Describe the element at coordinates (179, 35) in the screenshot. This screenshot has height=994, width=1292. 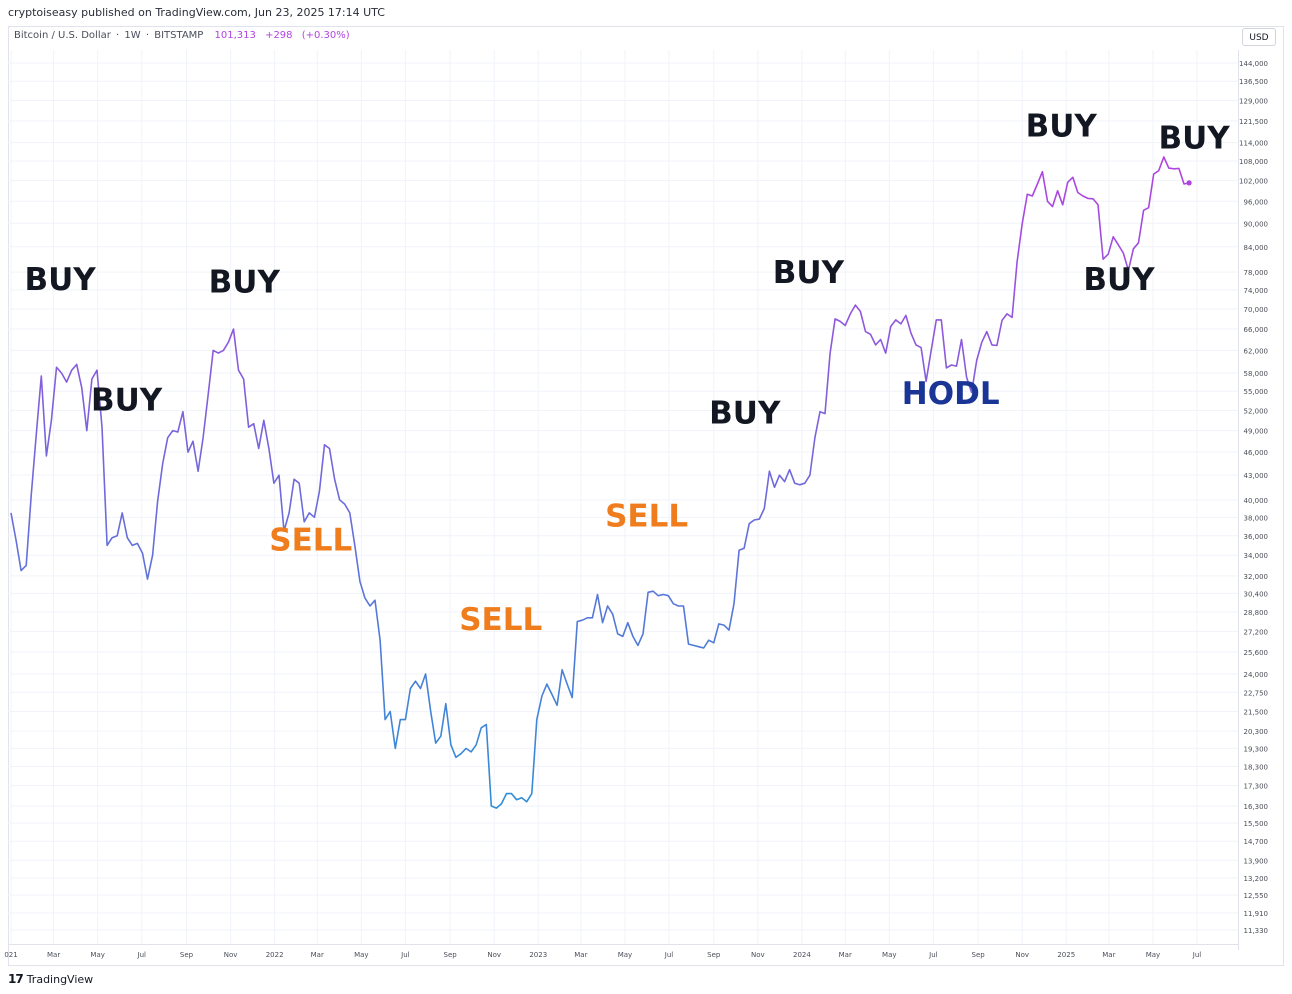
I see `exchange-label: BITSTAMP` at that location.